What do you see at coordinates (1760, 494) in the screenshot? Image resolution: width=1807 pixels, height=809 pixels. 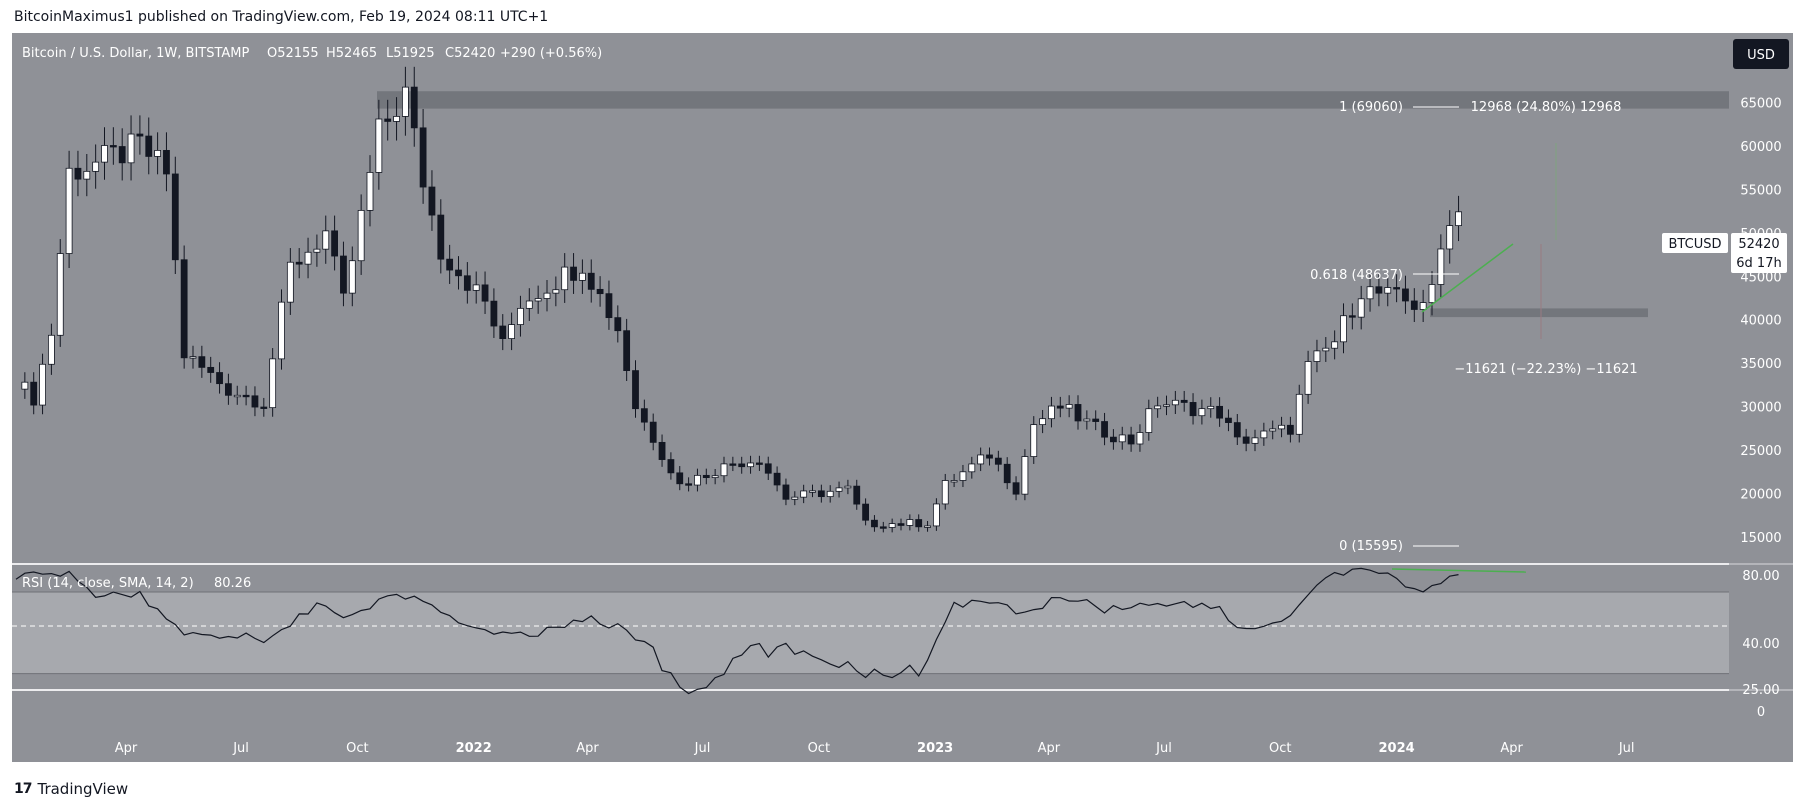 I see `price-tick-label: 20000` at bounding box center [1760, 494].